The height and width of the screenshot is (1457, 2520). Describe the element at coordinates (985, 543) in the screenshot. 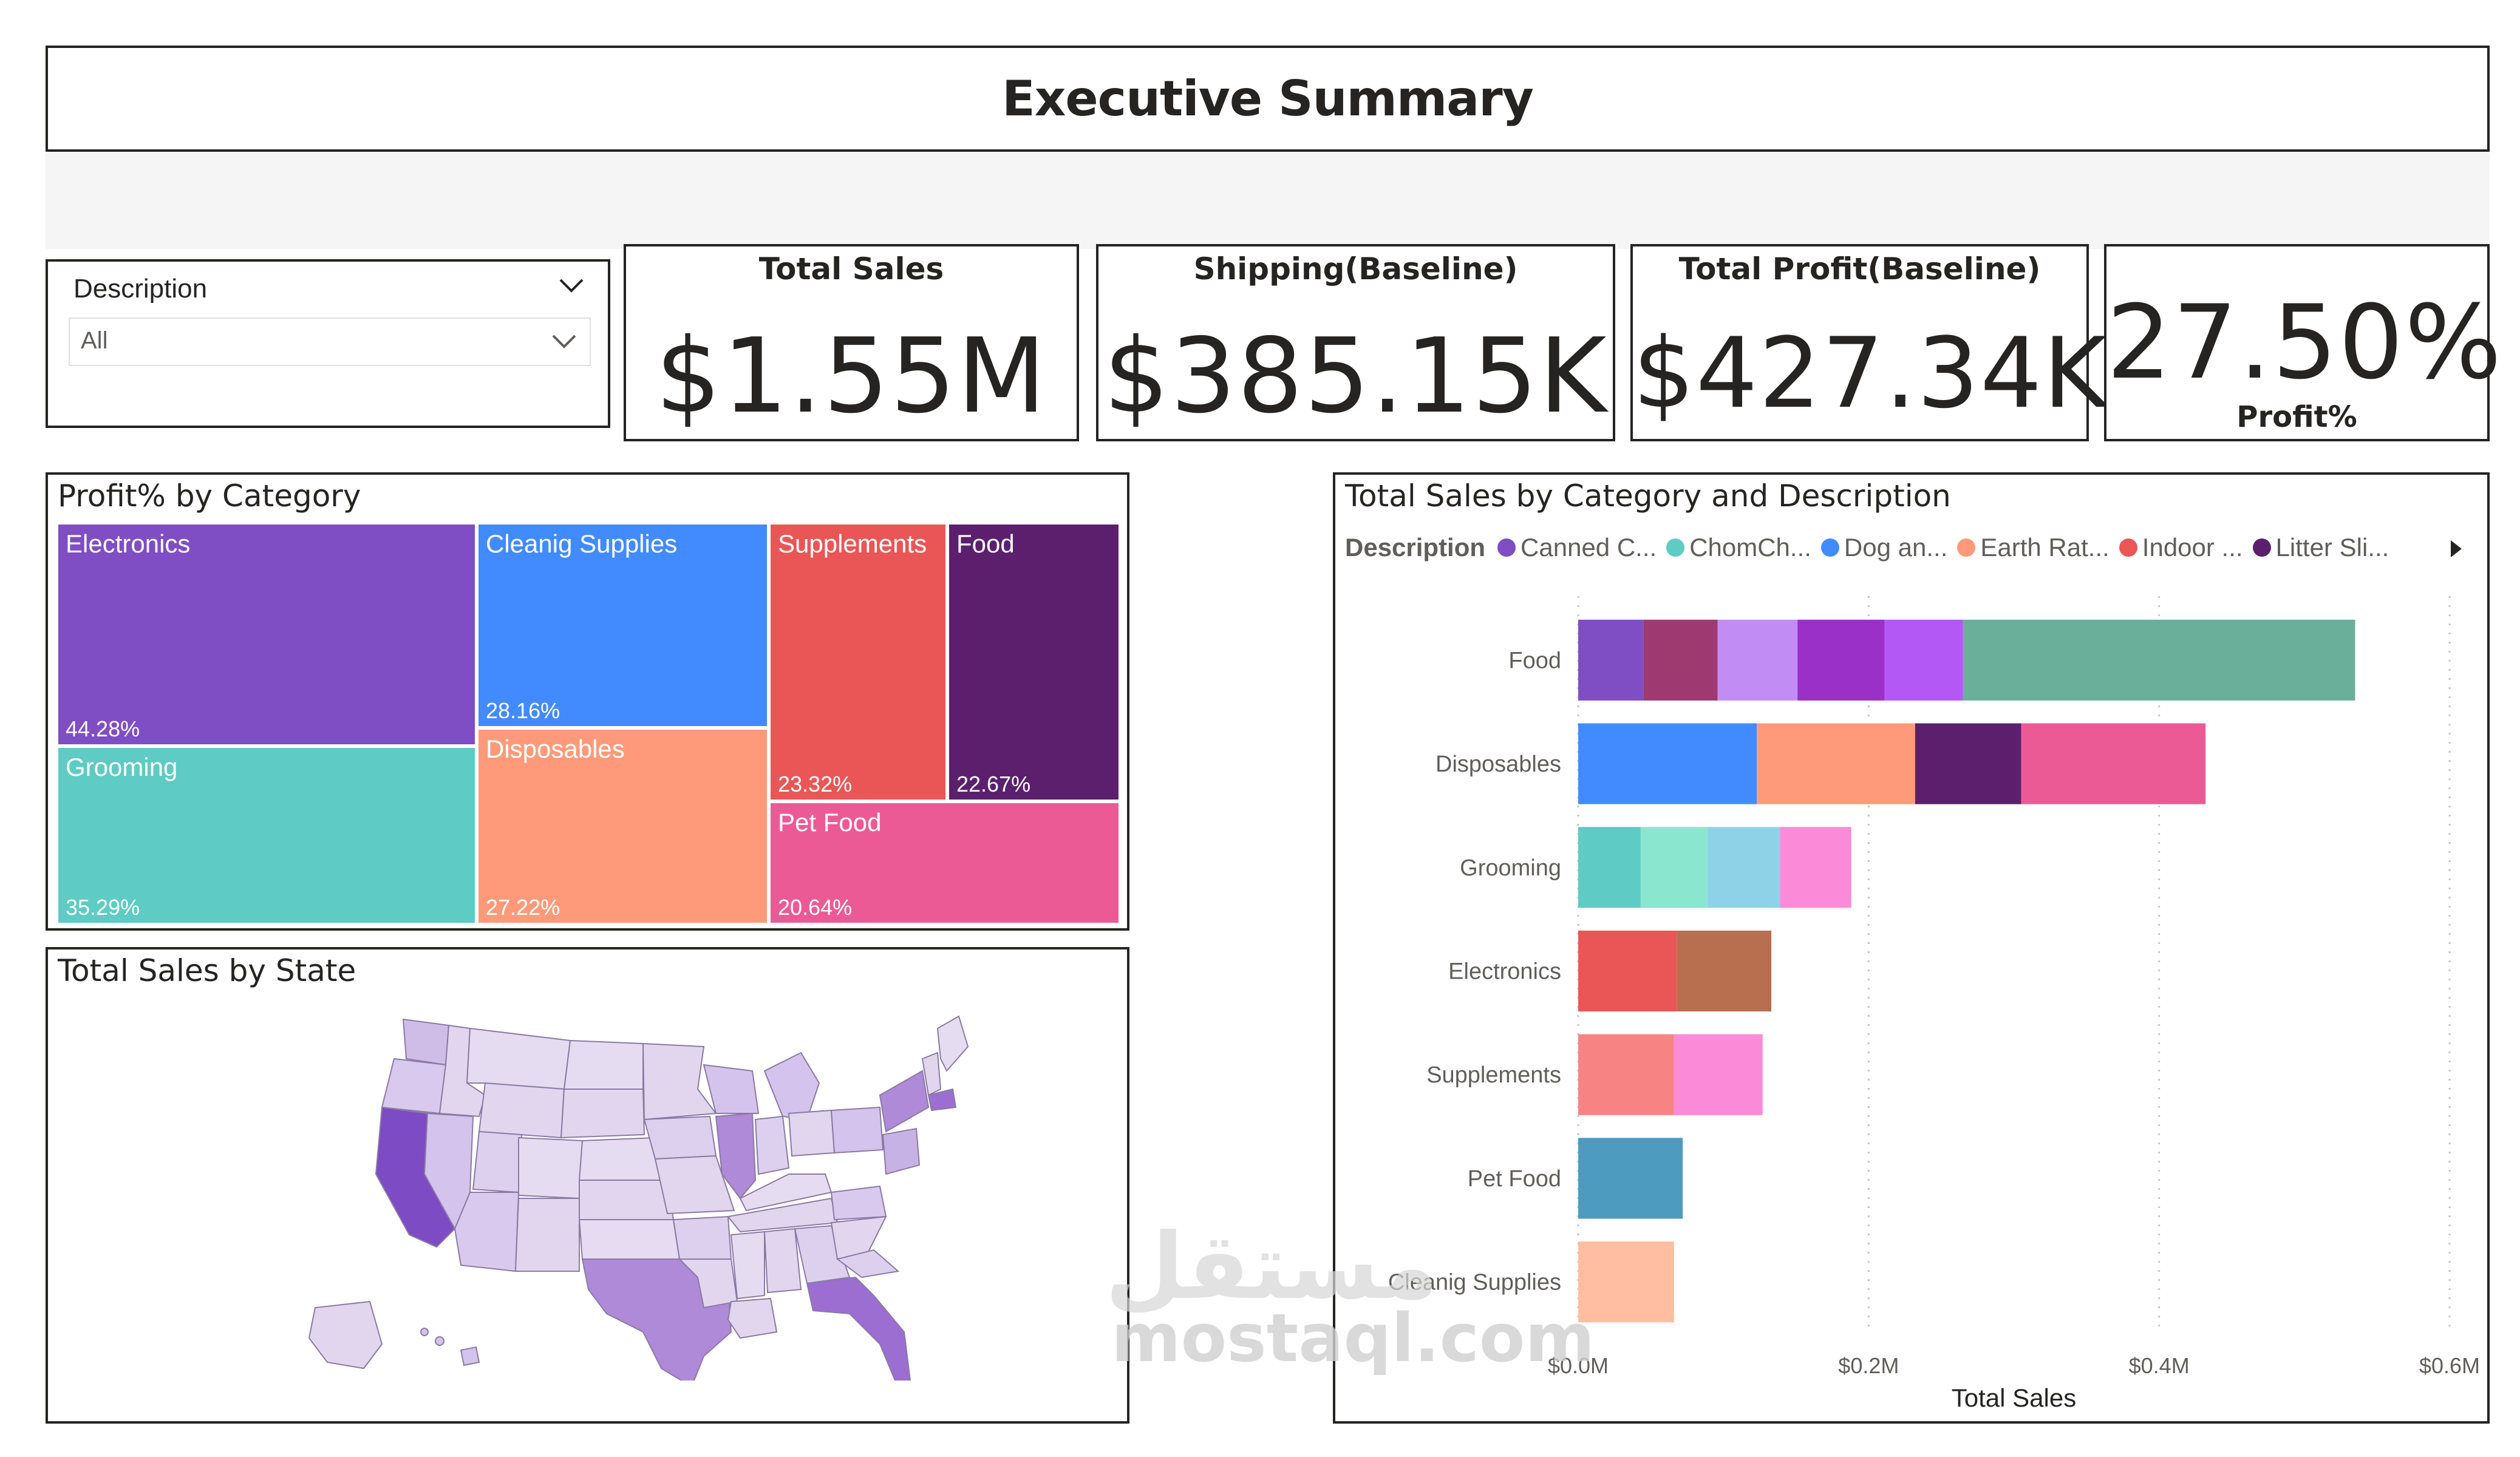

I see `treemap-cell-label: Food` at that location.